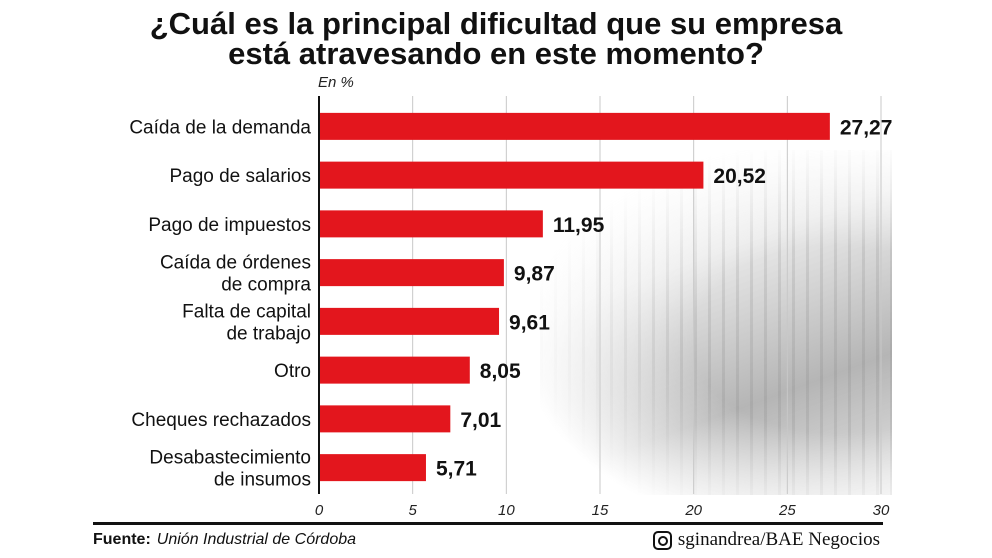 Image resolution: width=992 pixels, height=558 pixels. Describe the element at coordinates (266, 285) in the screenshot. I see `category-label: de compra` at that location.